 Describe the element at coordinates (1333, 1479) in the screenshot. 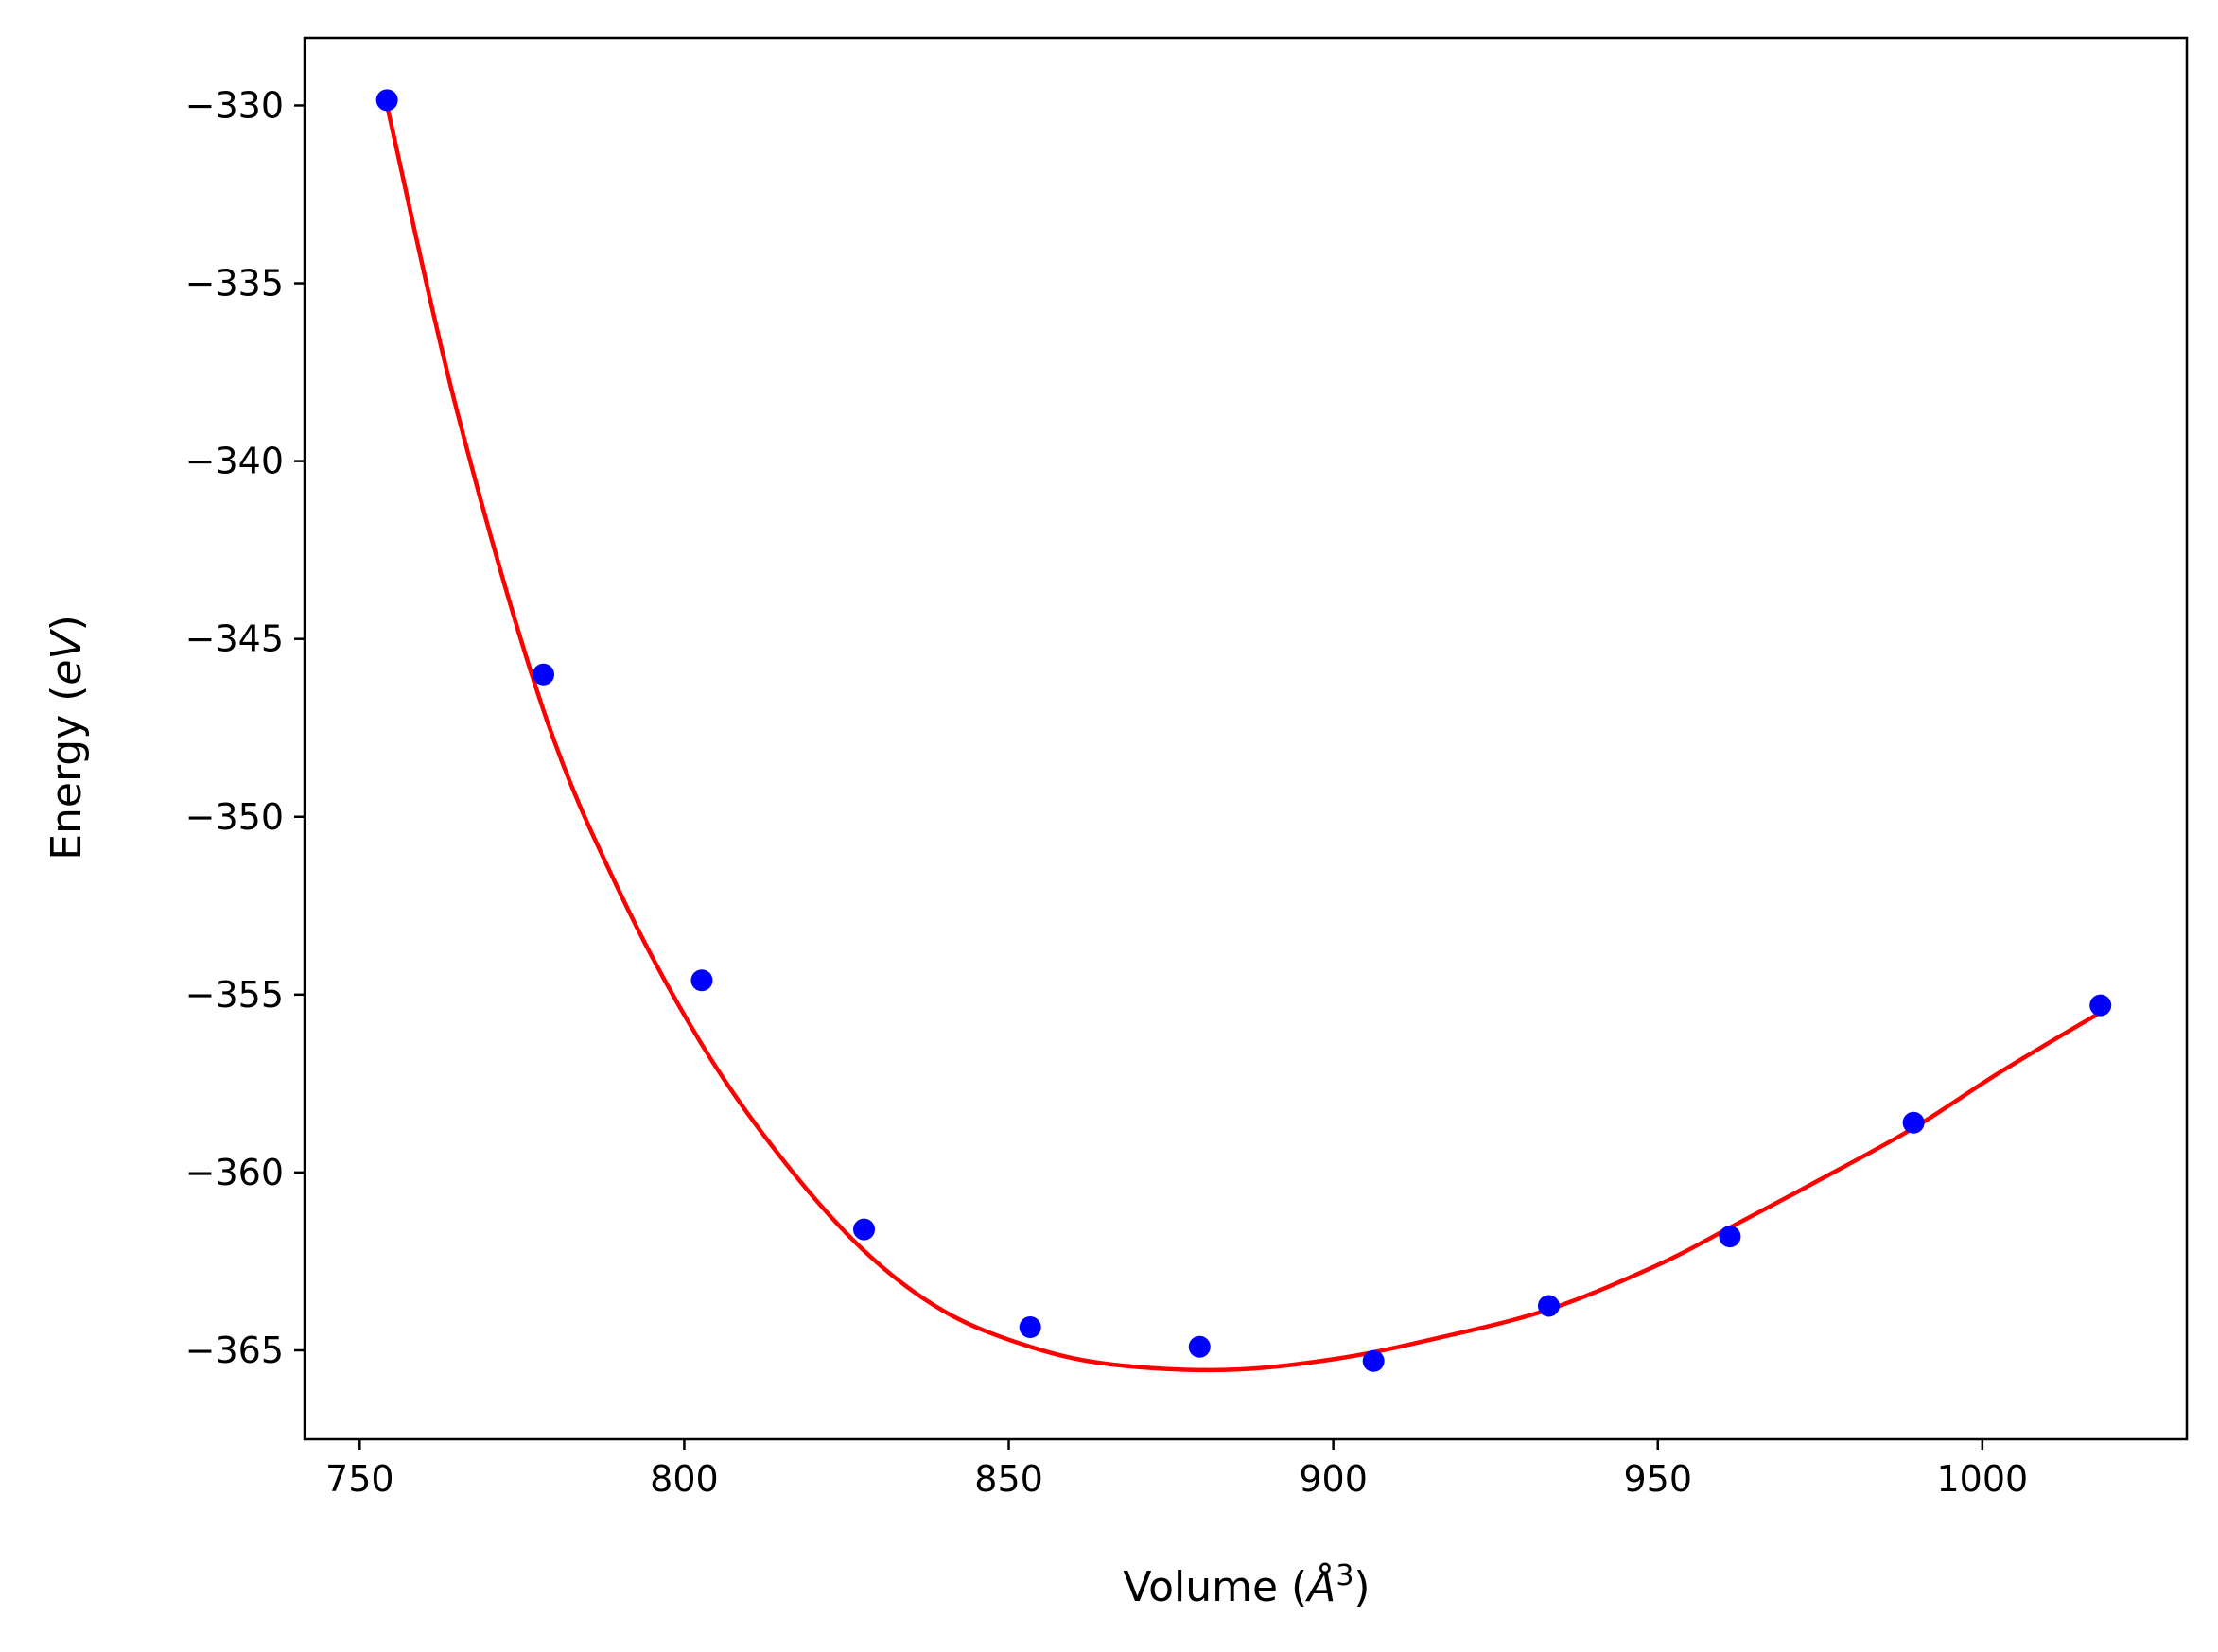

I see `x-tick-label: 900` at that location.